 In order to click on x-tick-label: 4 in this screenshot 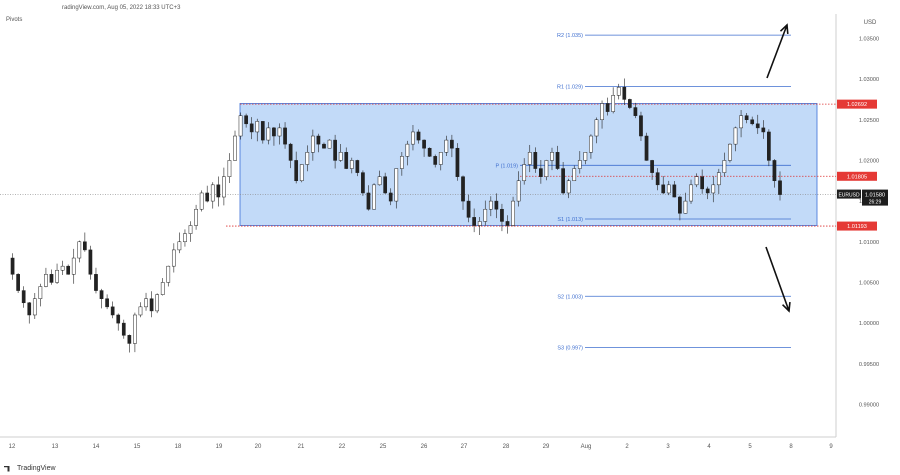, I will do `click(709, 447)`.